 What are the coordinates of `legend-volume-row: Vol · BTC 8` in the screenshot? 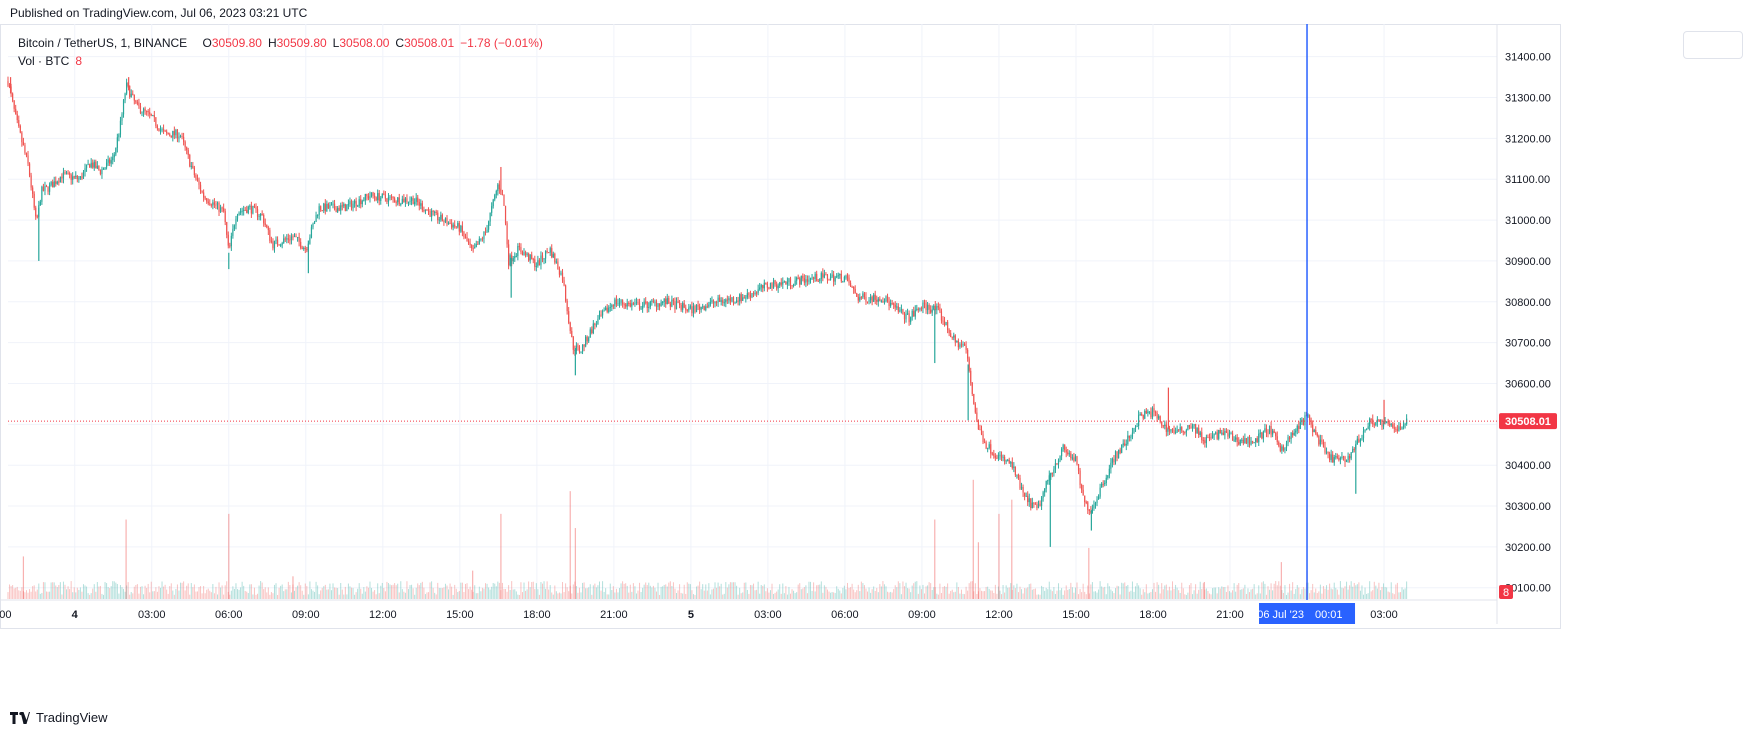 It's located at (280, 61).